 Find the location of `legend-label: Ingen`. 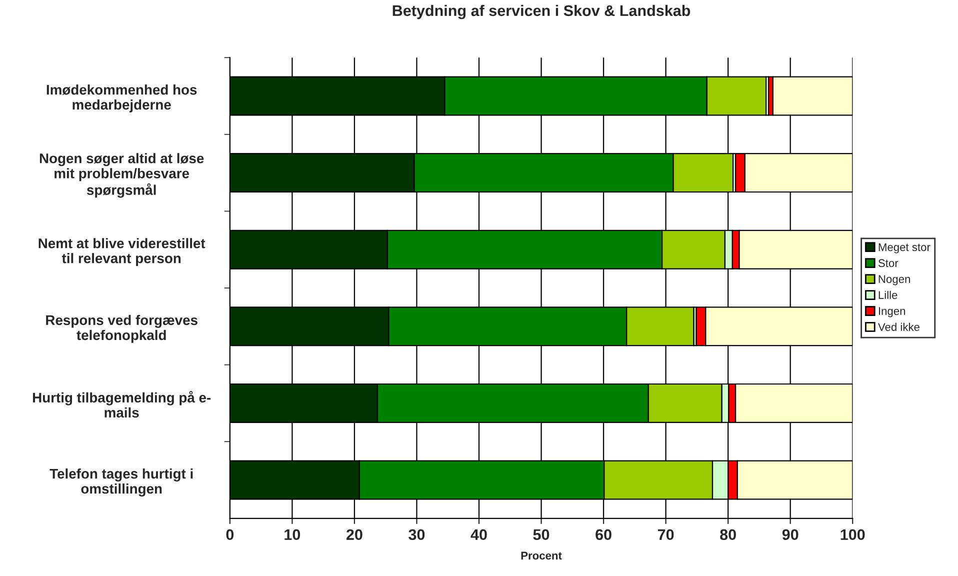

legend-label: Ingen is located at coordinates (892, 312).